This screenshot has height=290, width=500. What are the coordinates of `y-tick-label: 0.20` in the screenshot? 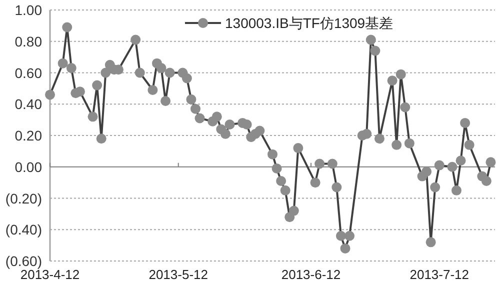 It's located at (28, 136).